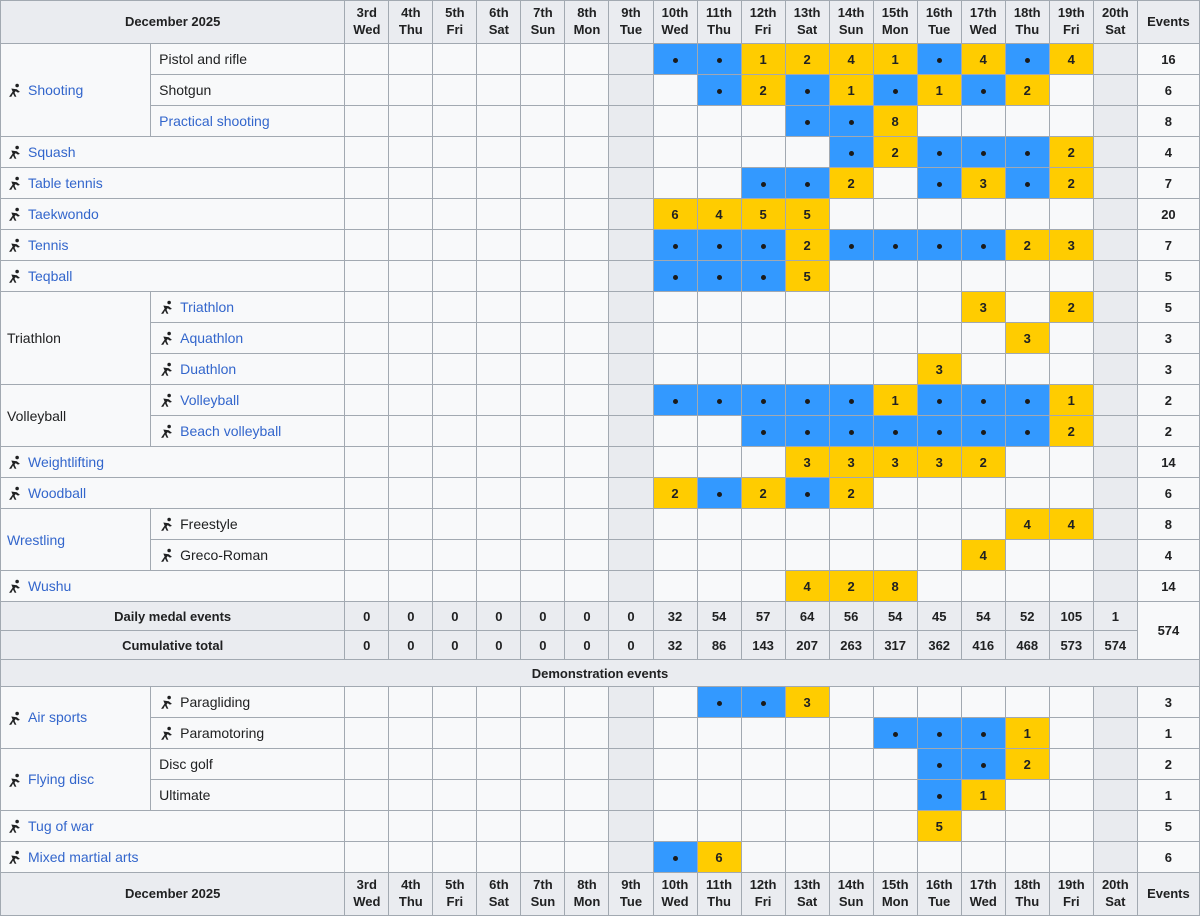  Describe the element at coordinates (631, 22) in the screenshot. I see `top-date-col-header-9th: 9th Tue` at that location.